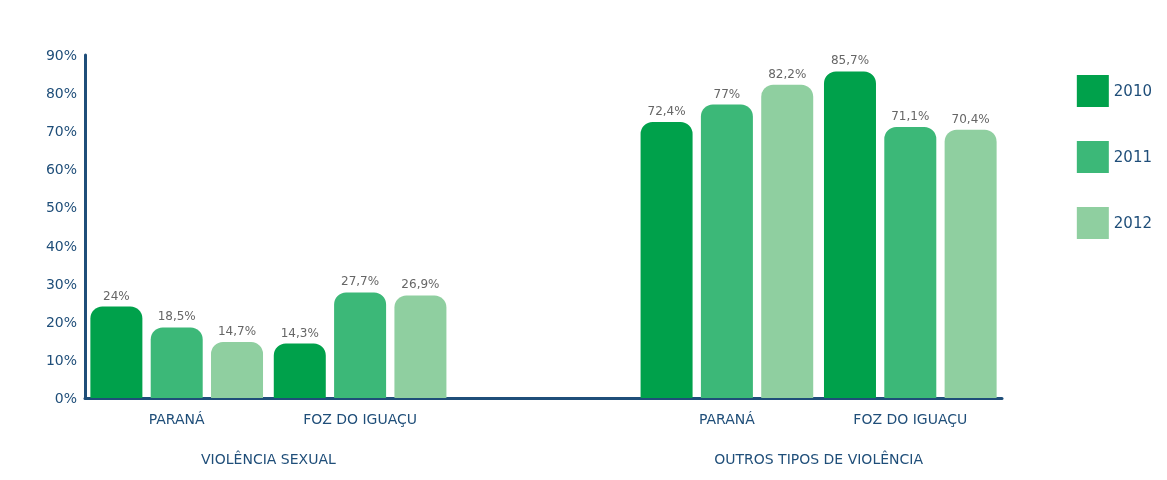  I want to click on text: OUTROS TIPOS DE VIOLÊNCIA, so click(819, 458).